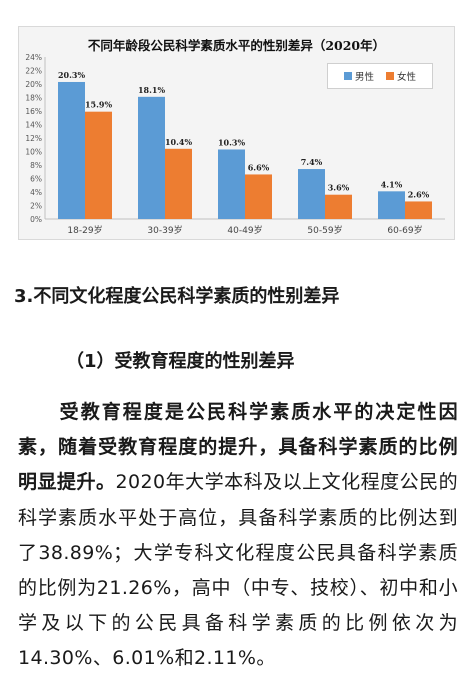 This screenshot has width=474, height=693. I want to click on y-tick-label: 22%, so click(33, 71).